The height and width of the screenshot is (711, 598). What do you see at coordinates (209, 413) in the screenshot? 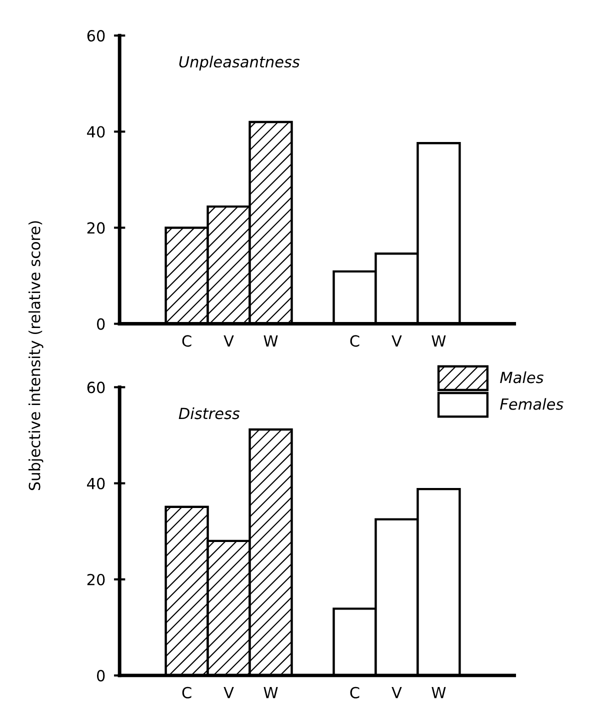
I see `text: Distress` at bounding box center [209, 413].